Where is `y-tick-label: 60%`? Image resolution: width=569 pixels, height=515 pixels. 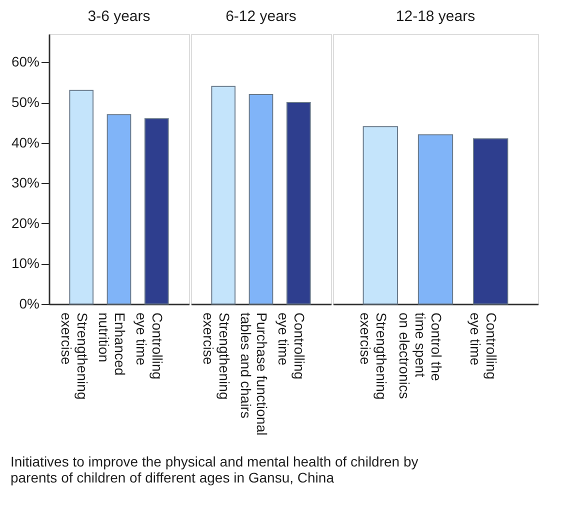
y-tick-label: 60% is located at coordinates (25, 62).